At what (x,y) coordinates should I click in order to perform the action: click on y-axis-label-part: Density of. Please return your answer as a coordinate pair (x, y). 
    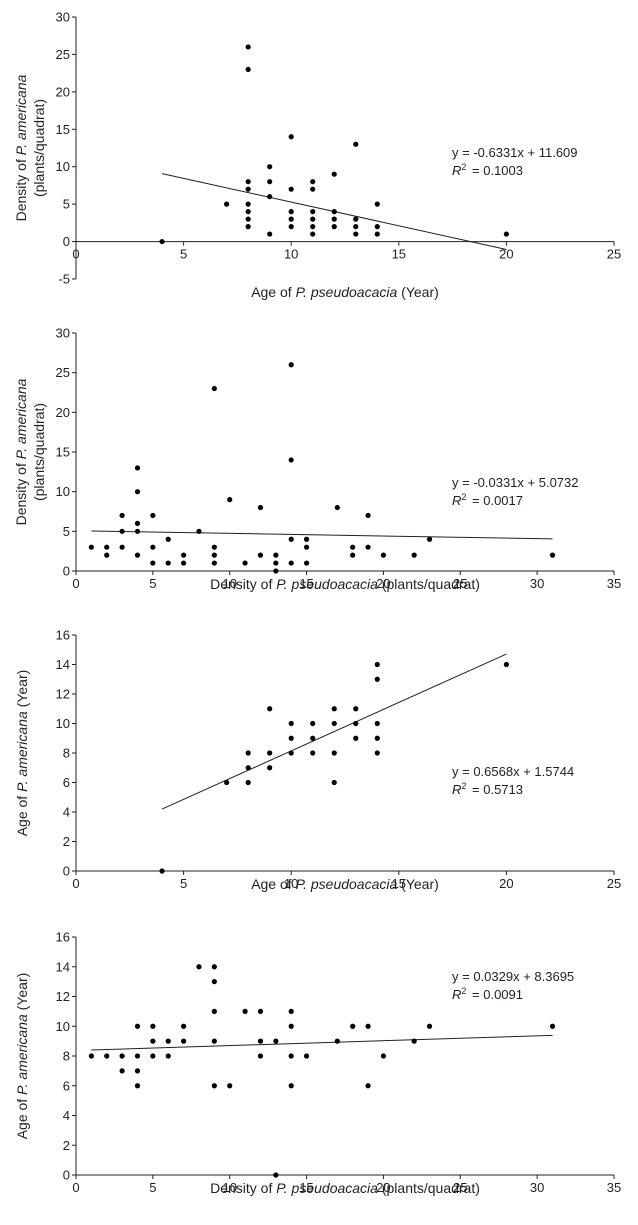
    Looking at the image, I should click on (21, 492).